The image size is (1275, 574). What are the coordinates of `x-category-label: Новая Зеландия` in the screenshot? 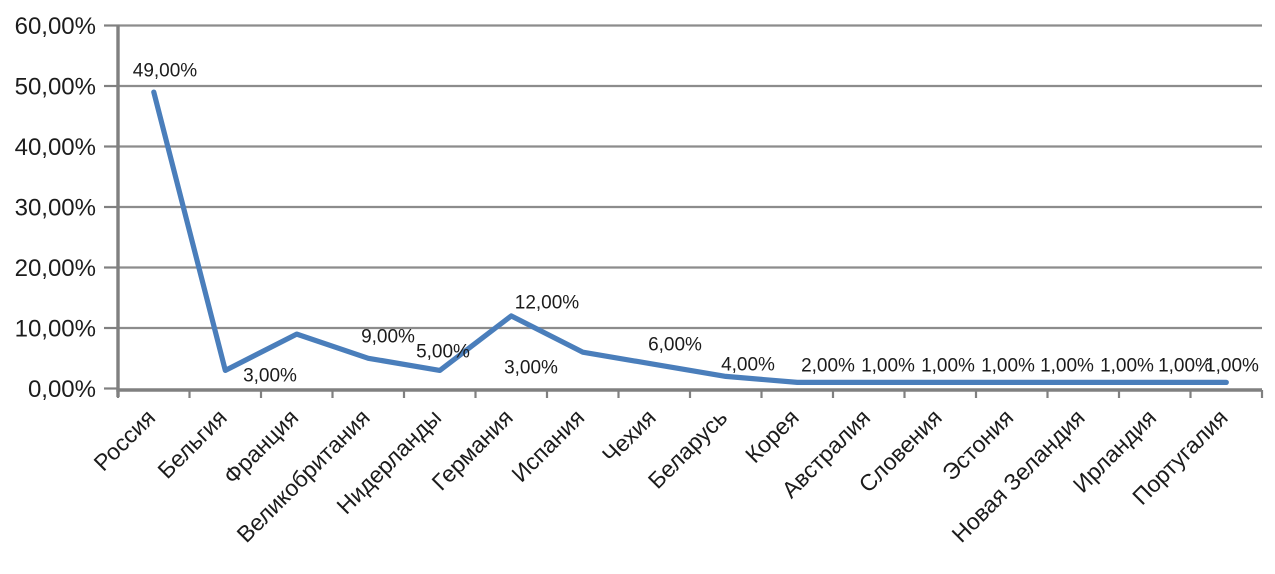 It's located at (1018, 475).